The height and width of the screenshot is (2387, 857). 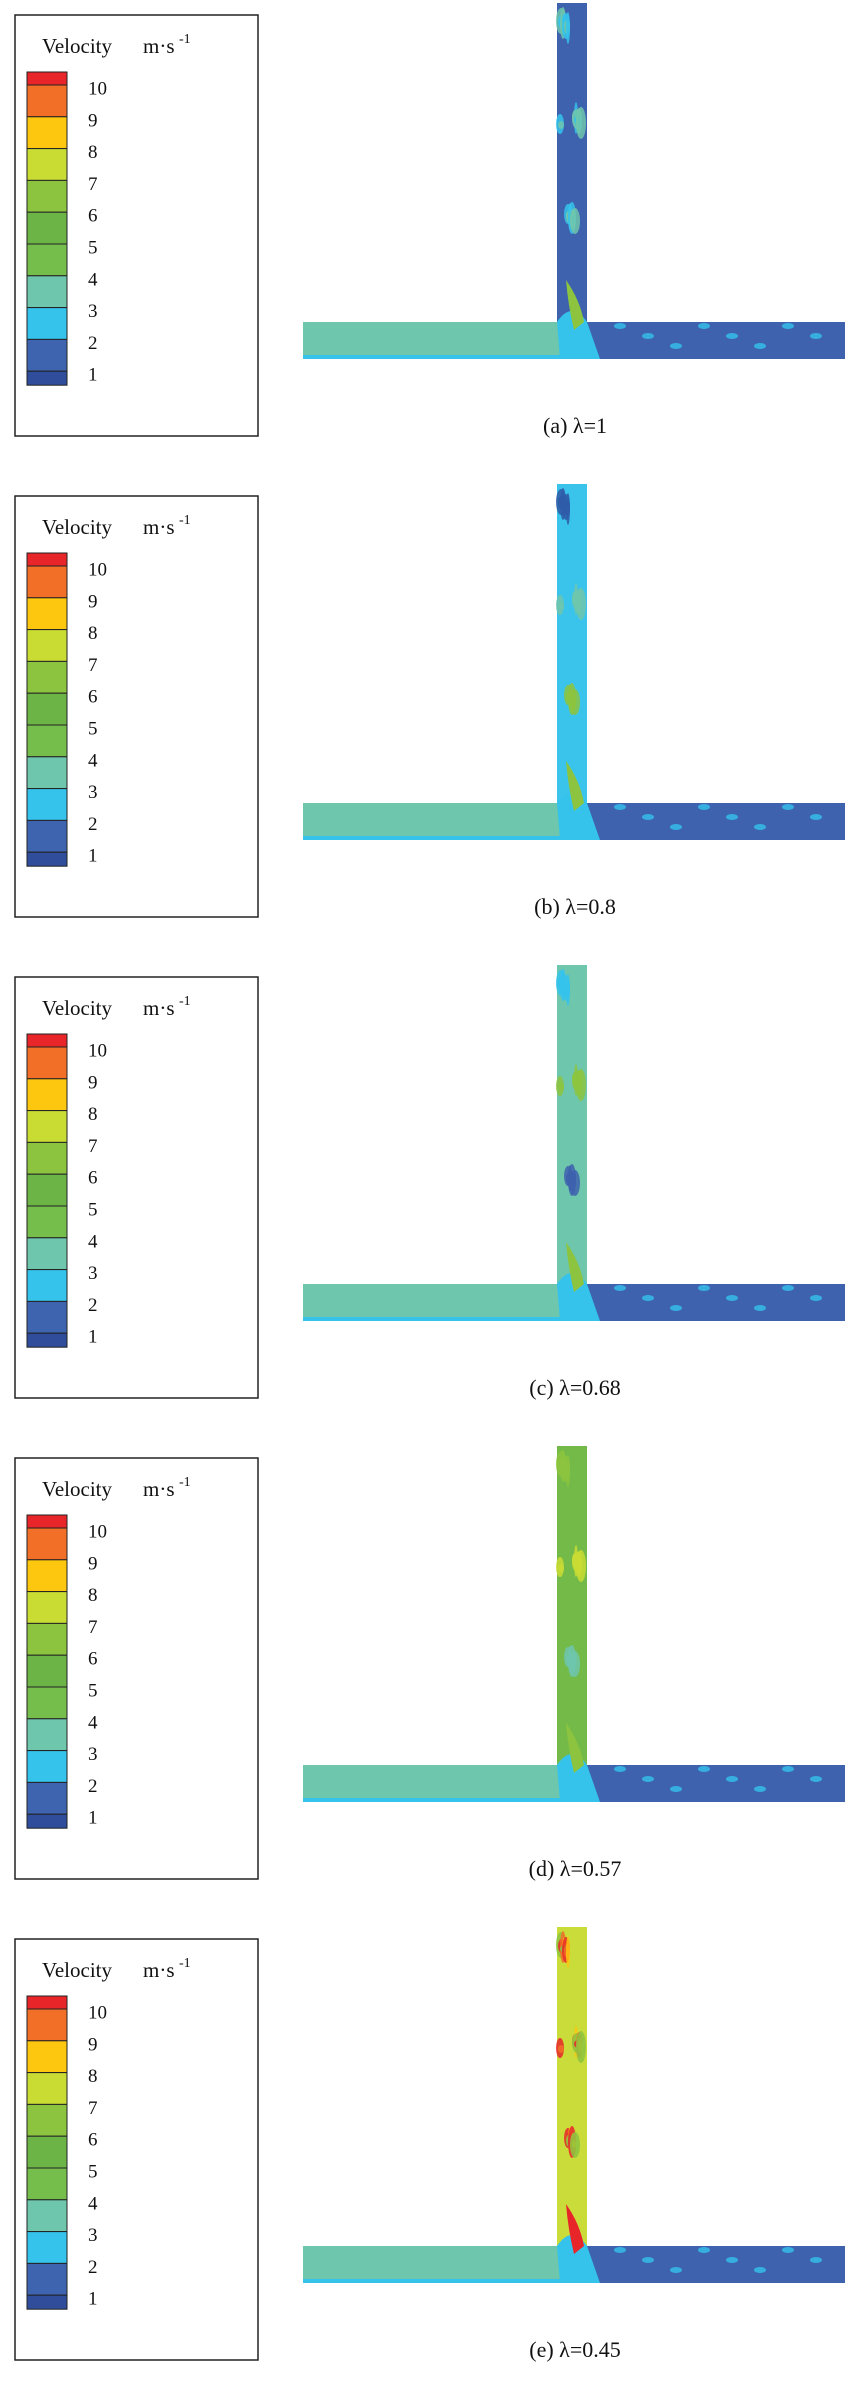 I want to click on legend-label: 6, so click(x=93, y=697).